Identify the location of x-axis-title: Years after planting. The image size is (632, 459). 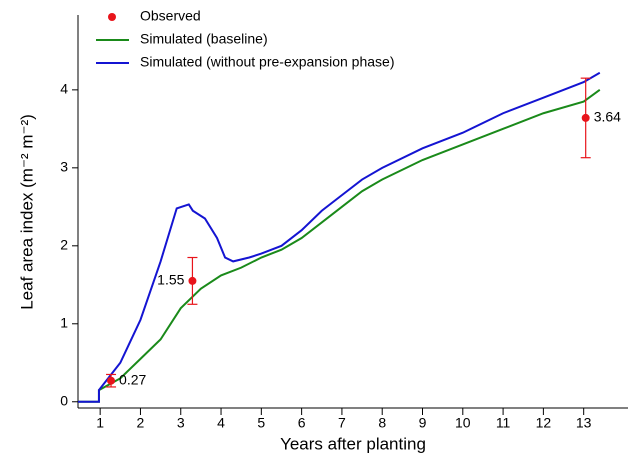
(353, 443).